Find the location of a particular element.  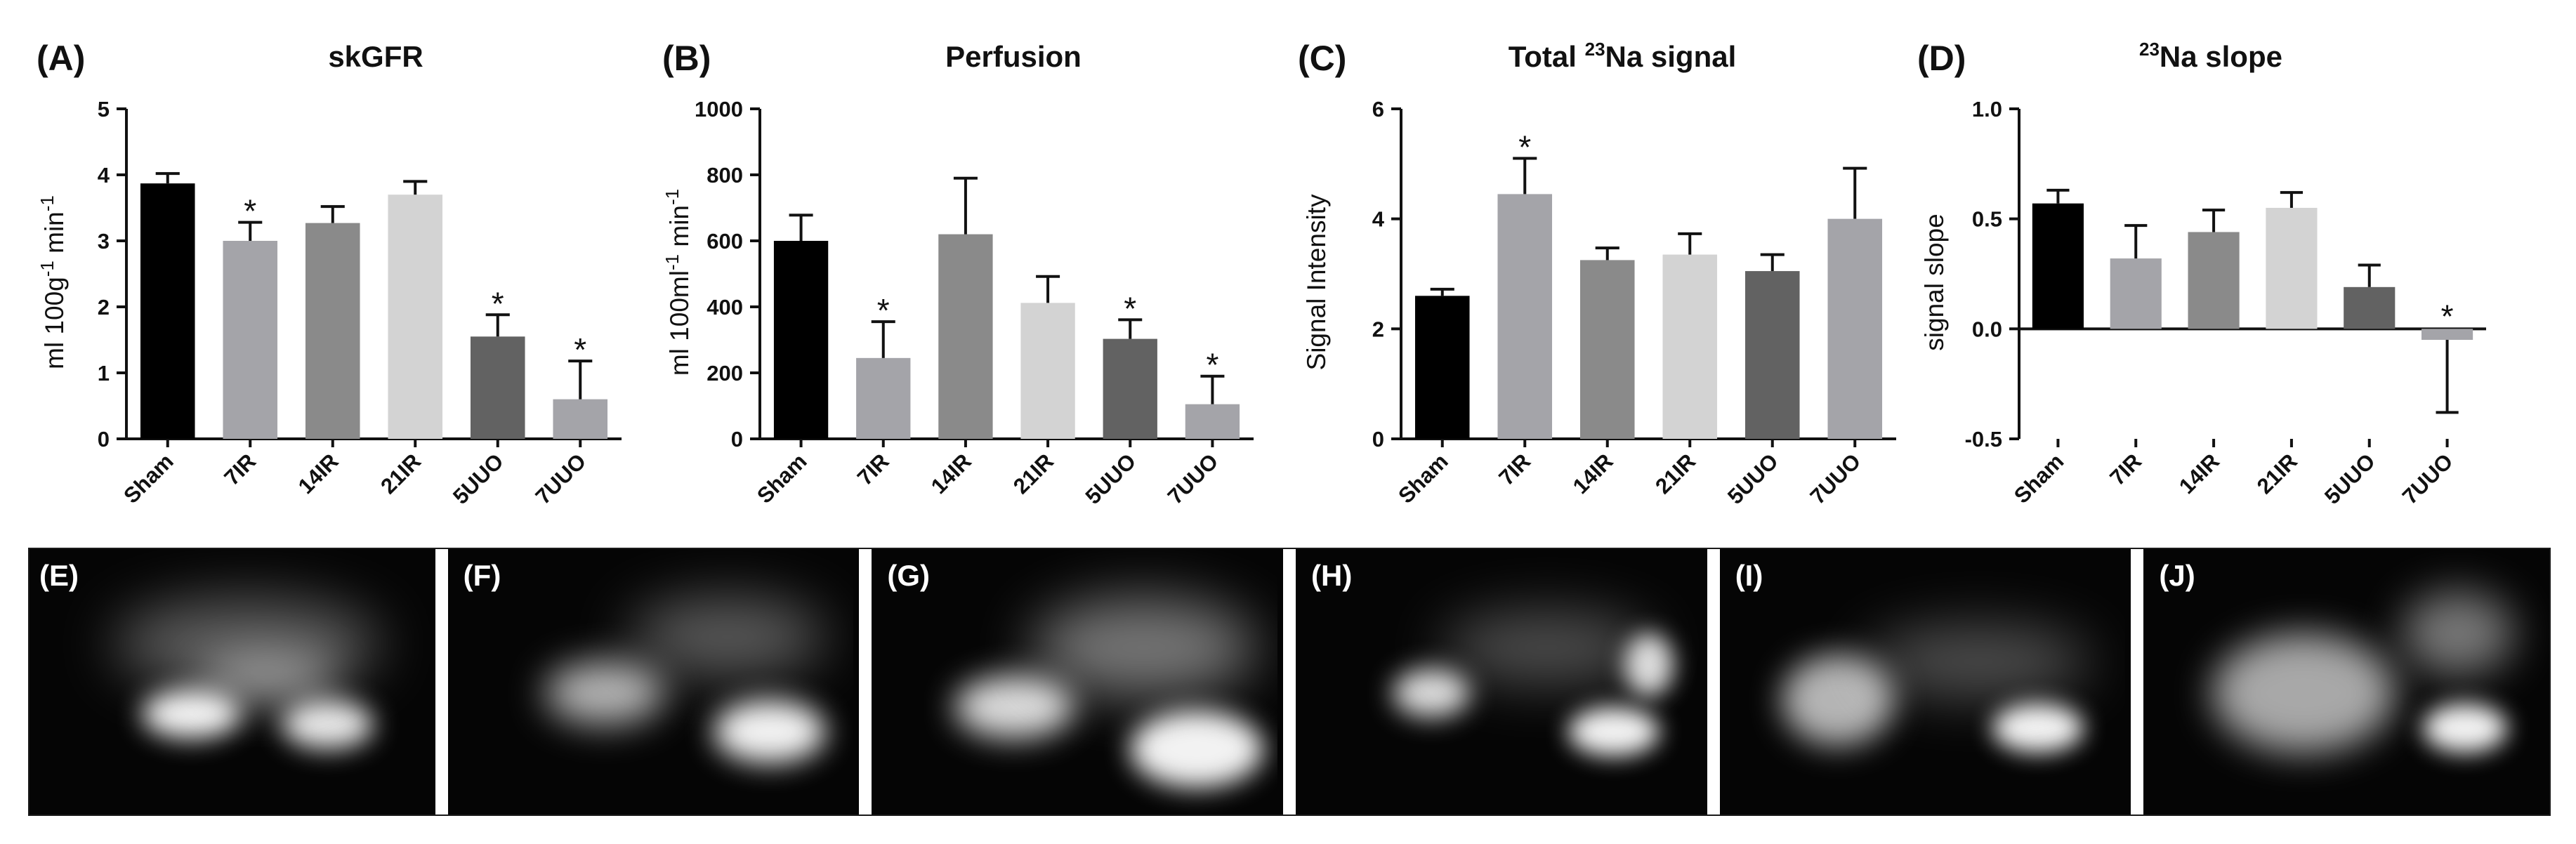

image-label-e: (E) is located at coordinates (59, 576).